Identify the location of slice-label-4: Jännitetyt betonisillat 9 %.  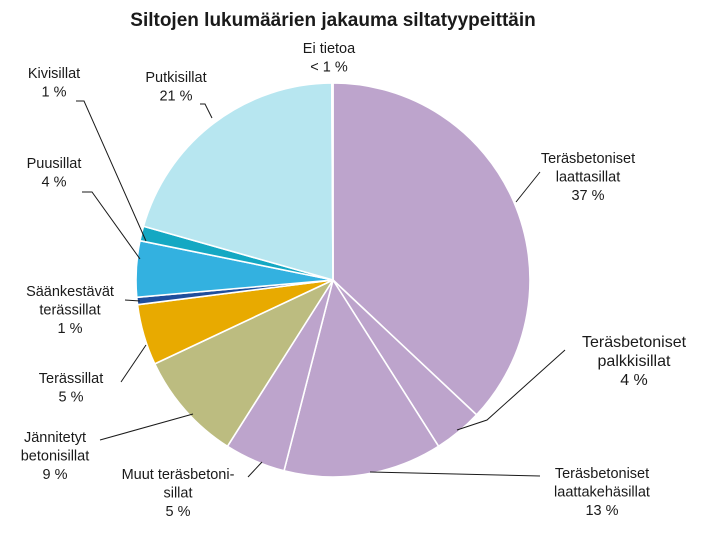
(55, 456).